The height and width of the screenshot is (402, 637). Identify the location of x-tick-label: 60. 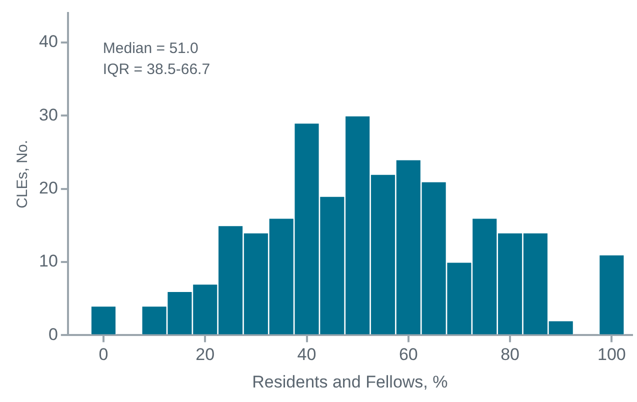
(408, 354).